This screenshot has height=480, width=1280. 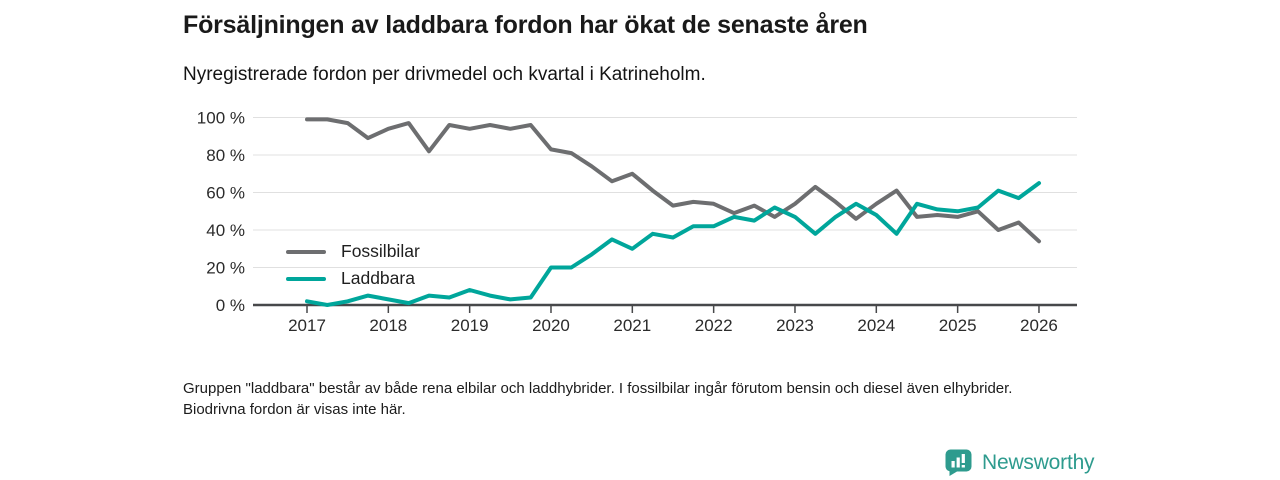 I want to click on x-axis-label: 2025, so click(x=958, y=325).